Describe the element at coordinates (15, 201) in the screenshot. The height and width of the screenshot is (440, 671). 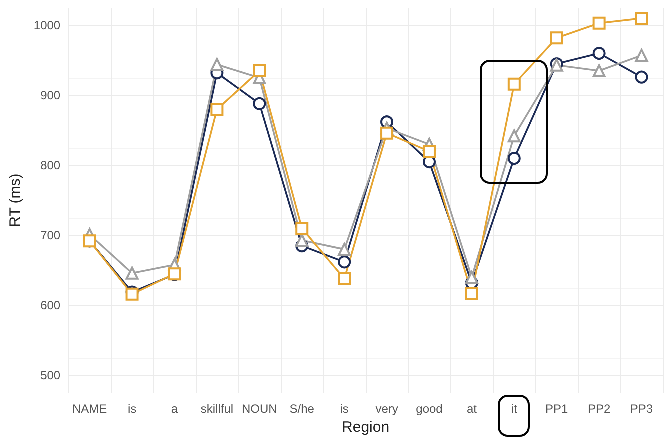
I see `y-axis-title: RT (ms)` at that location.